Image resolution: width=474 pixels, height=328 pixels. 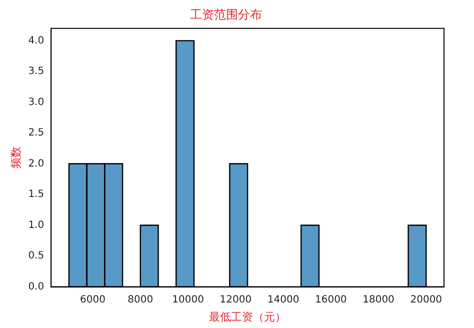 What do you see at coordinates (36, 102) in the screenshot?
I see `y-tick-label: 3.0` at bounding box center [36, 102].